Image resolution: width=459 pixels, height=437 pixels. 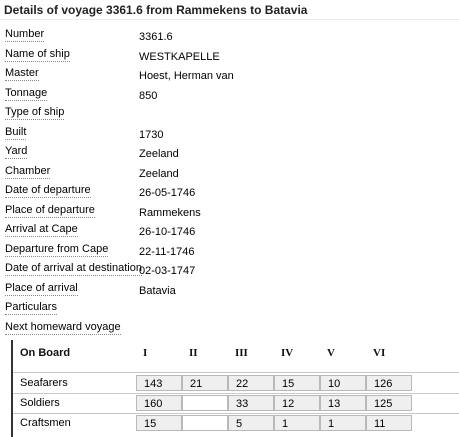 I want to click on row-label: Soldiers, so click(x=40, y=403).